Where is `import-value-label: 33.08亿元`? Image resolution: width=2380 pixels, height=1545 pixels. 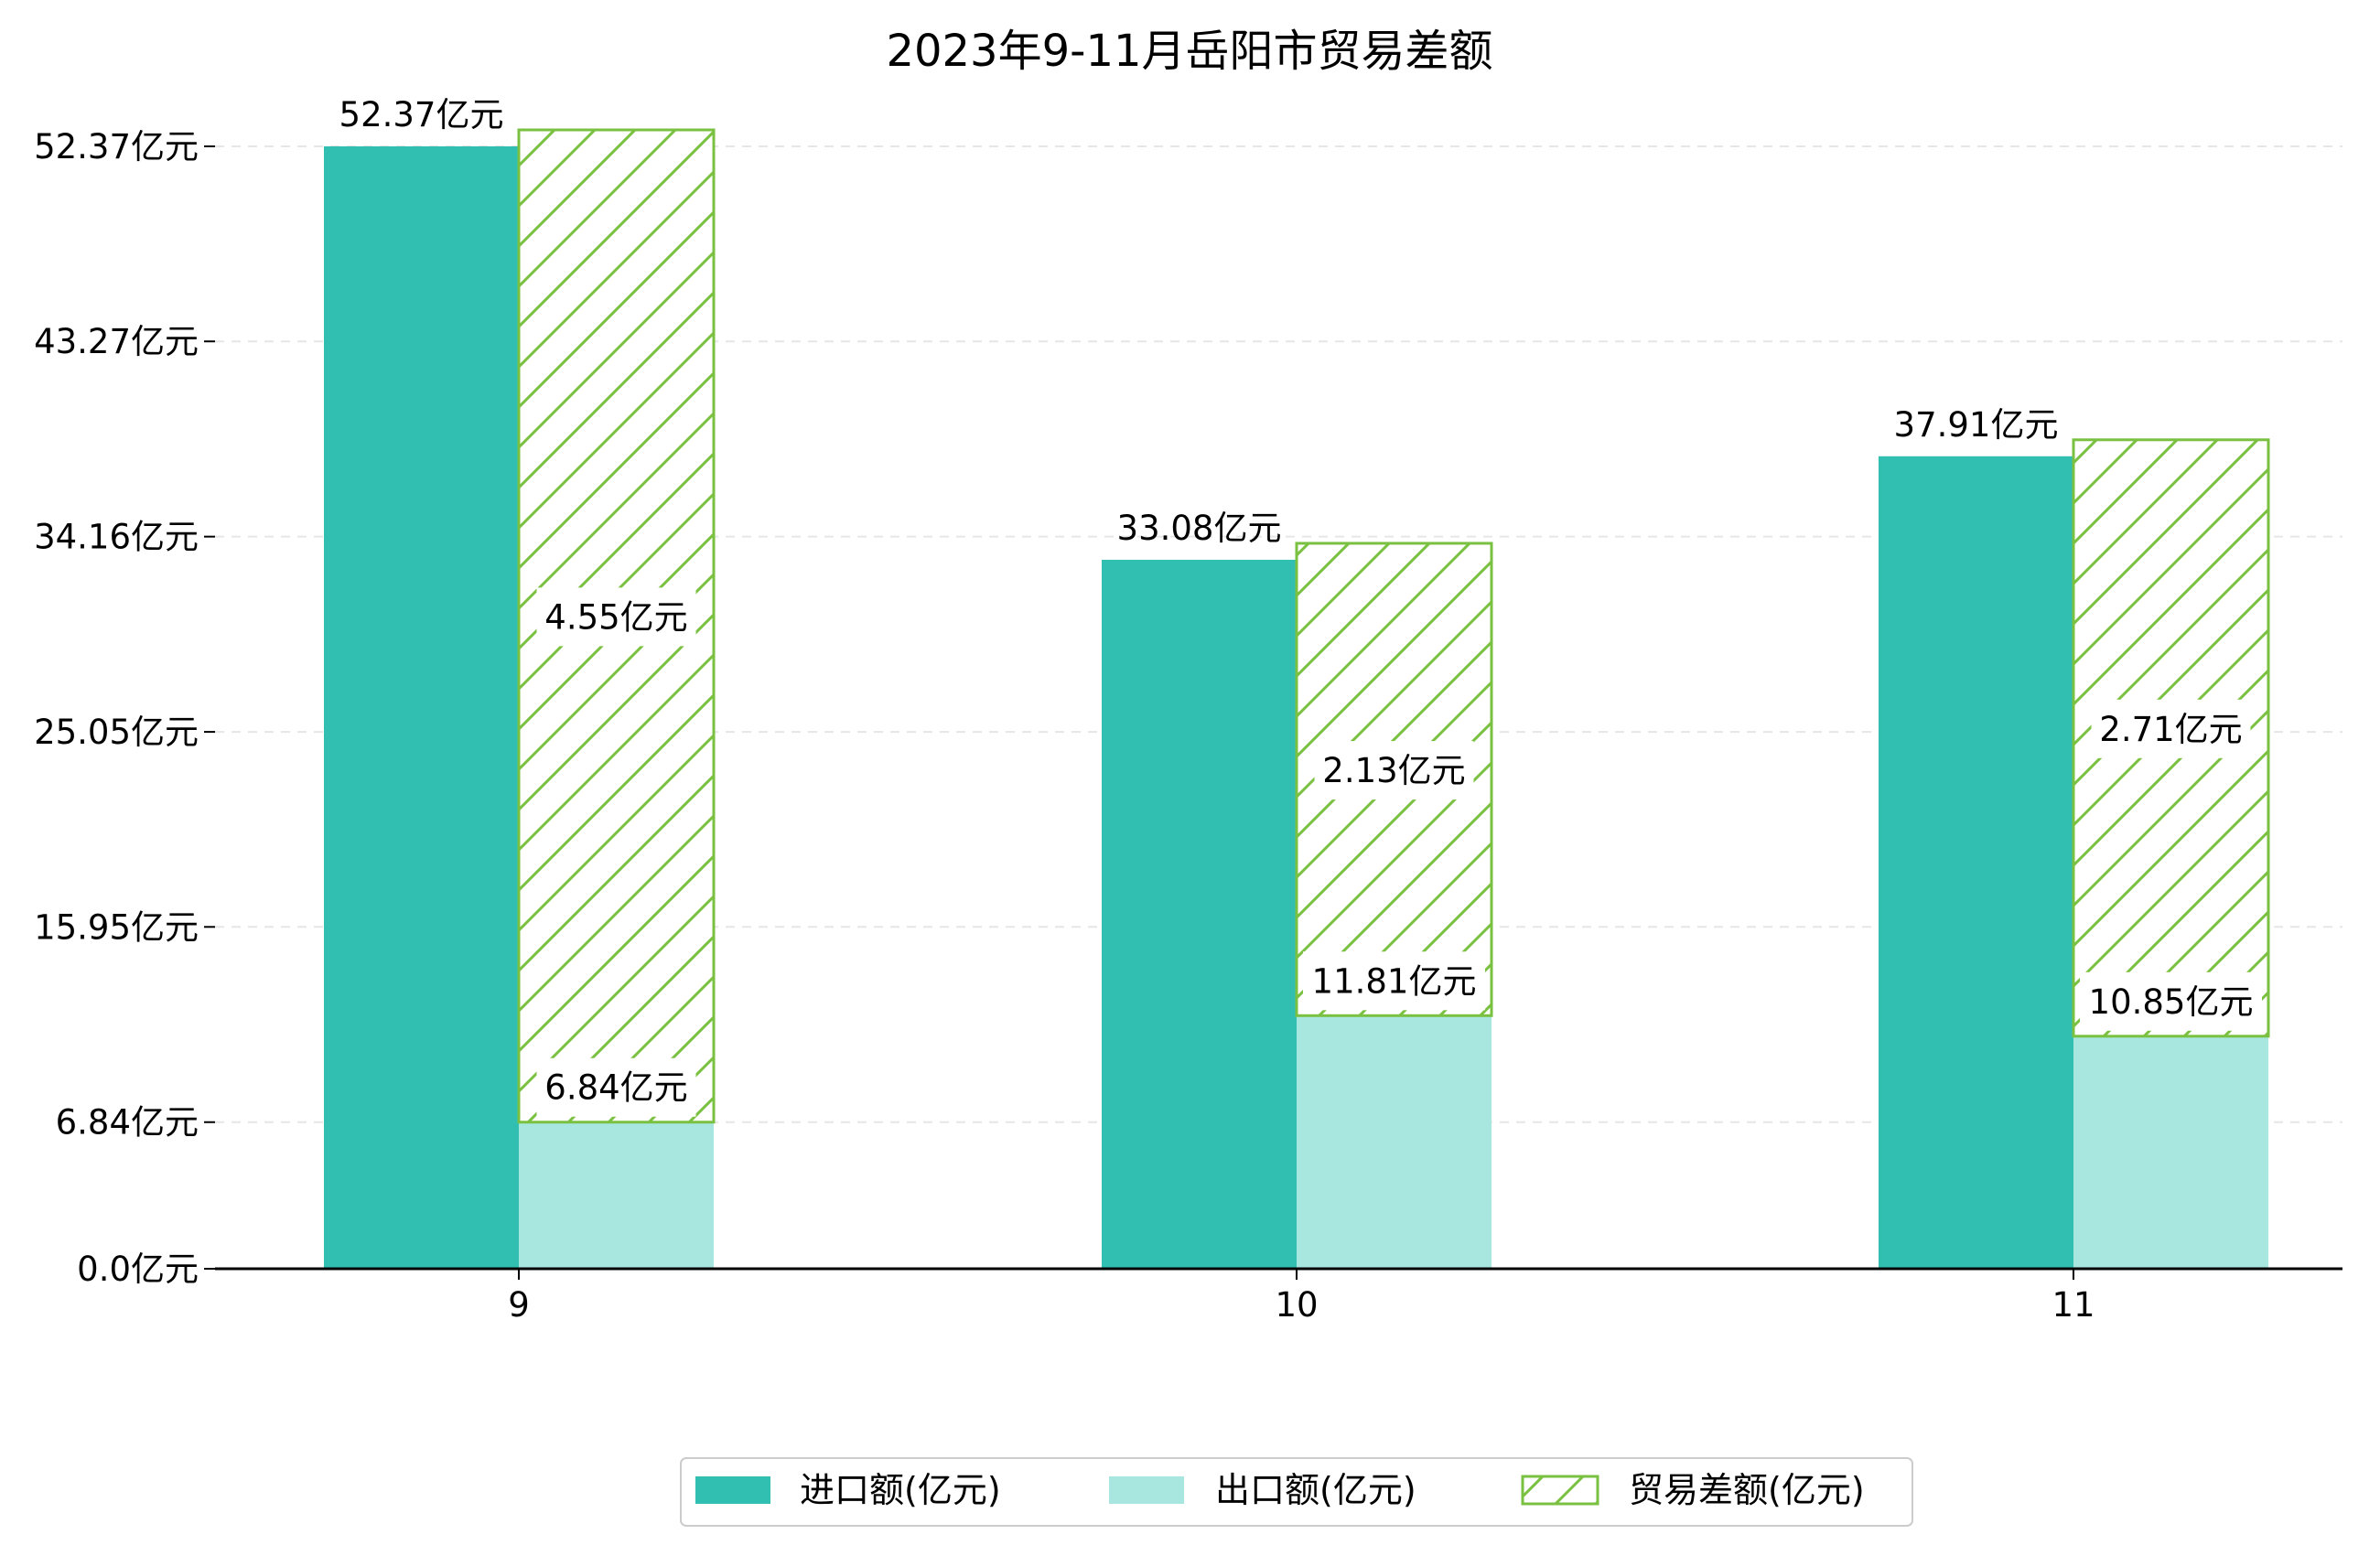 import-value-label: 33.08亿元 is located at coordinates (1199, 529).